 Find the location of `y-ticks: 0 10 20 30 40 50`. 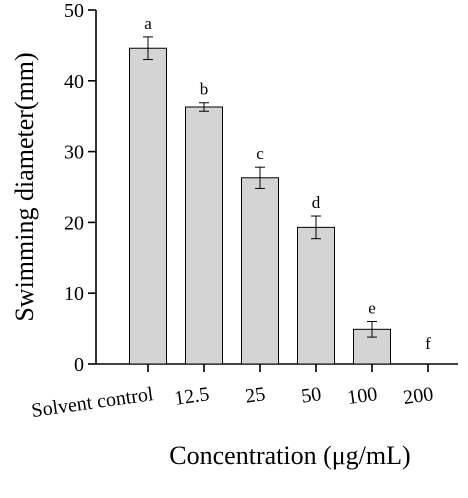

y-ticks: 0 10 20 30 40 50 is located at coordinates (80, 188).